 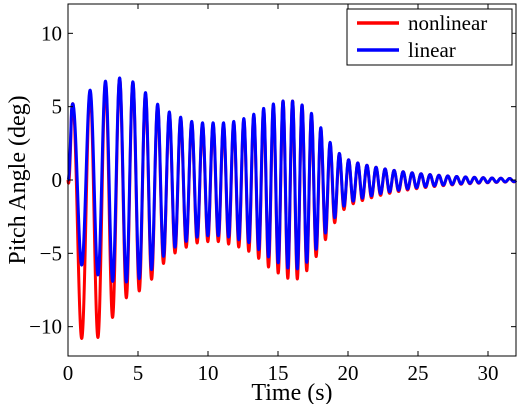 What do you see at coordinates (488, 373) in the screenshot?
I see `x-tick-label: 30` at bounding box center [488, 373].